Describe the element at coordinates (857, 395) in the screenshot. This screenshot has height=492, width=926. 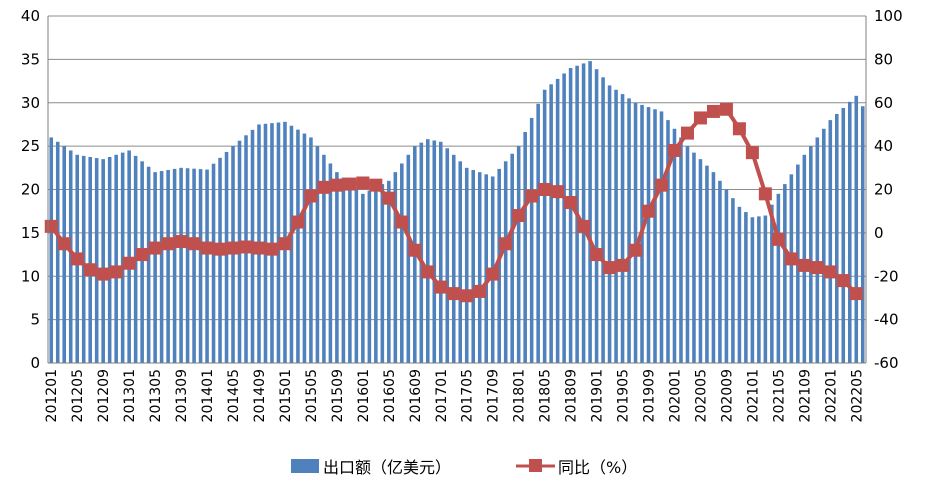
I see `x-tick-label: 202205` at that location.